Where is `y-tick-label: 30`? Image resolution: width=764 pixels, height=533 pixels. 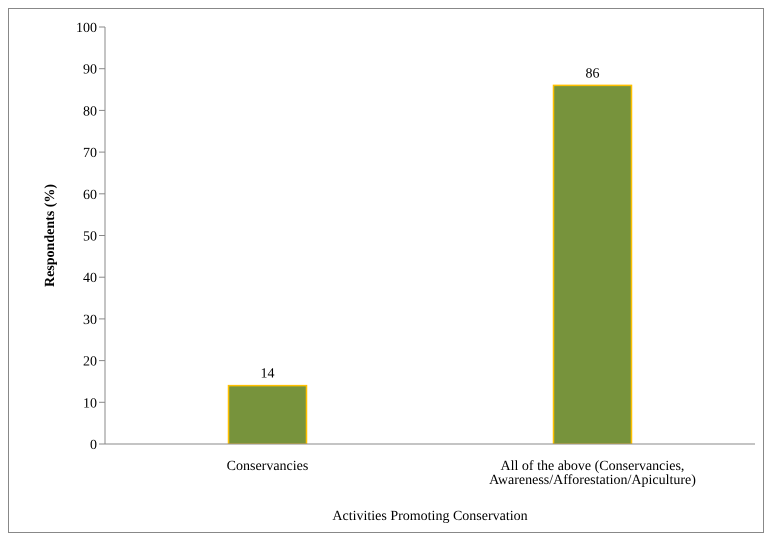
y-tick-label: 30 is located at coordinates (90, 320).